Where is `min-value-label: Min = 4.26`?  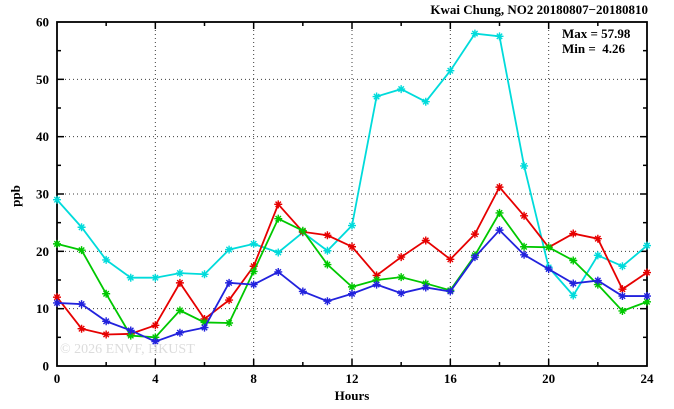 min-value-label: Min = 4.26 is located at coordinates (594, 48).